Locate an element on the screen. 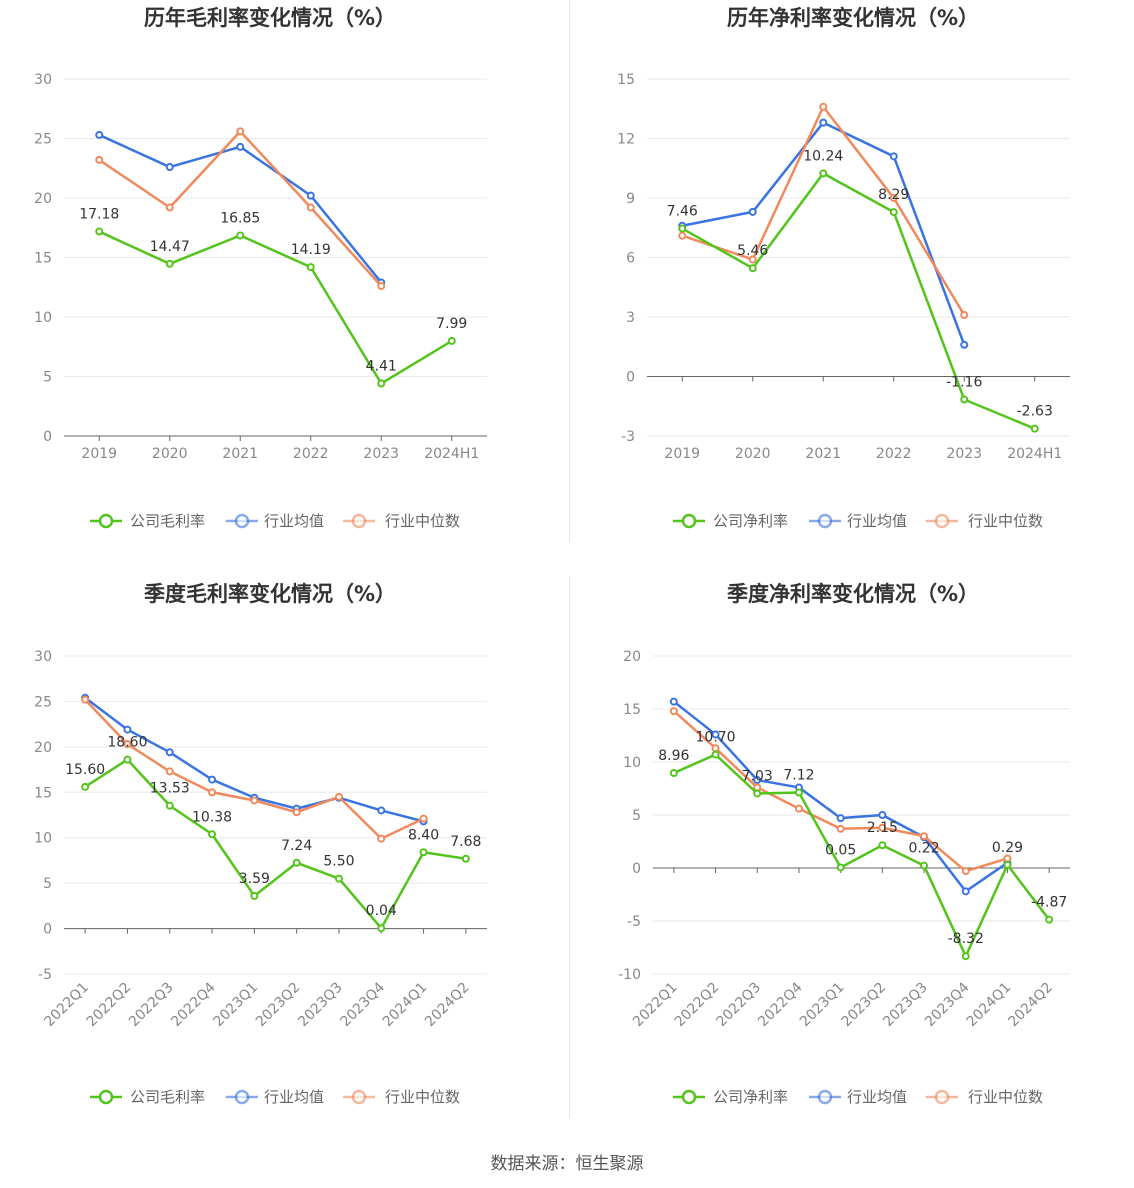 This screenshot has width=1134, height=1188. legend-label: 行业均值 is located at coordinates (294, 521).